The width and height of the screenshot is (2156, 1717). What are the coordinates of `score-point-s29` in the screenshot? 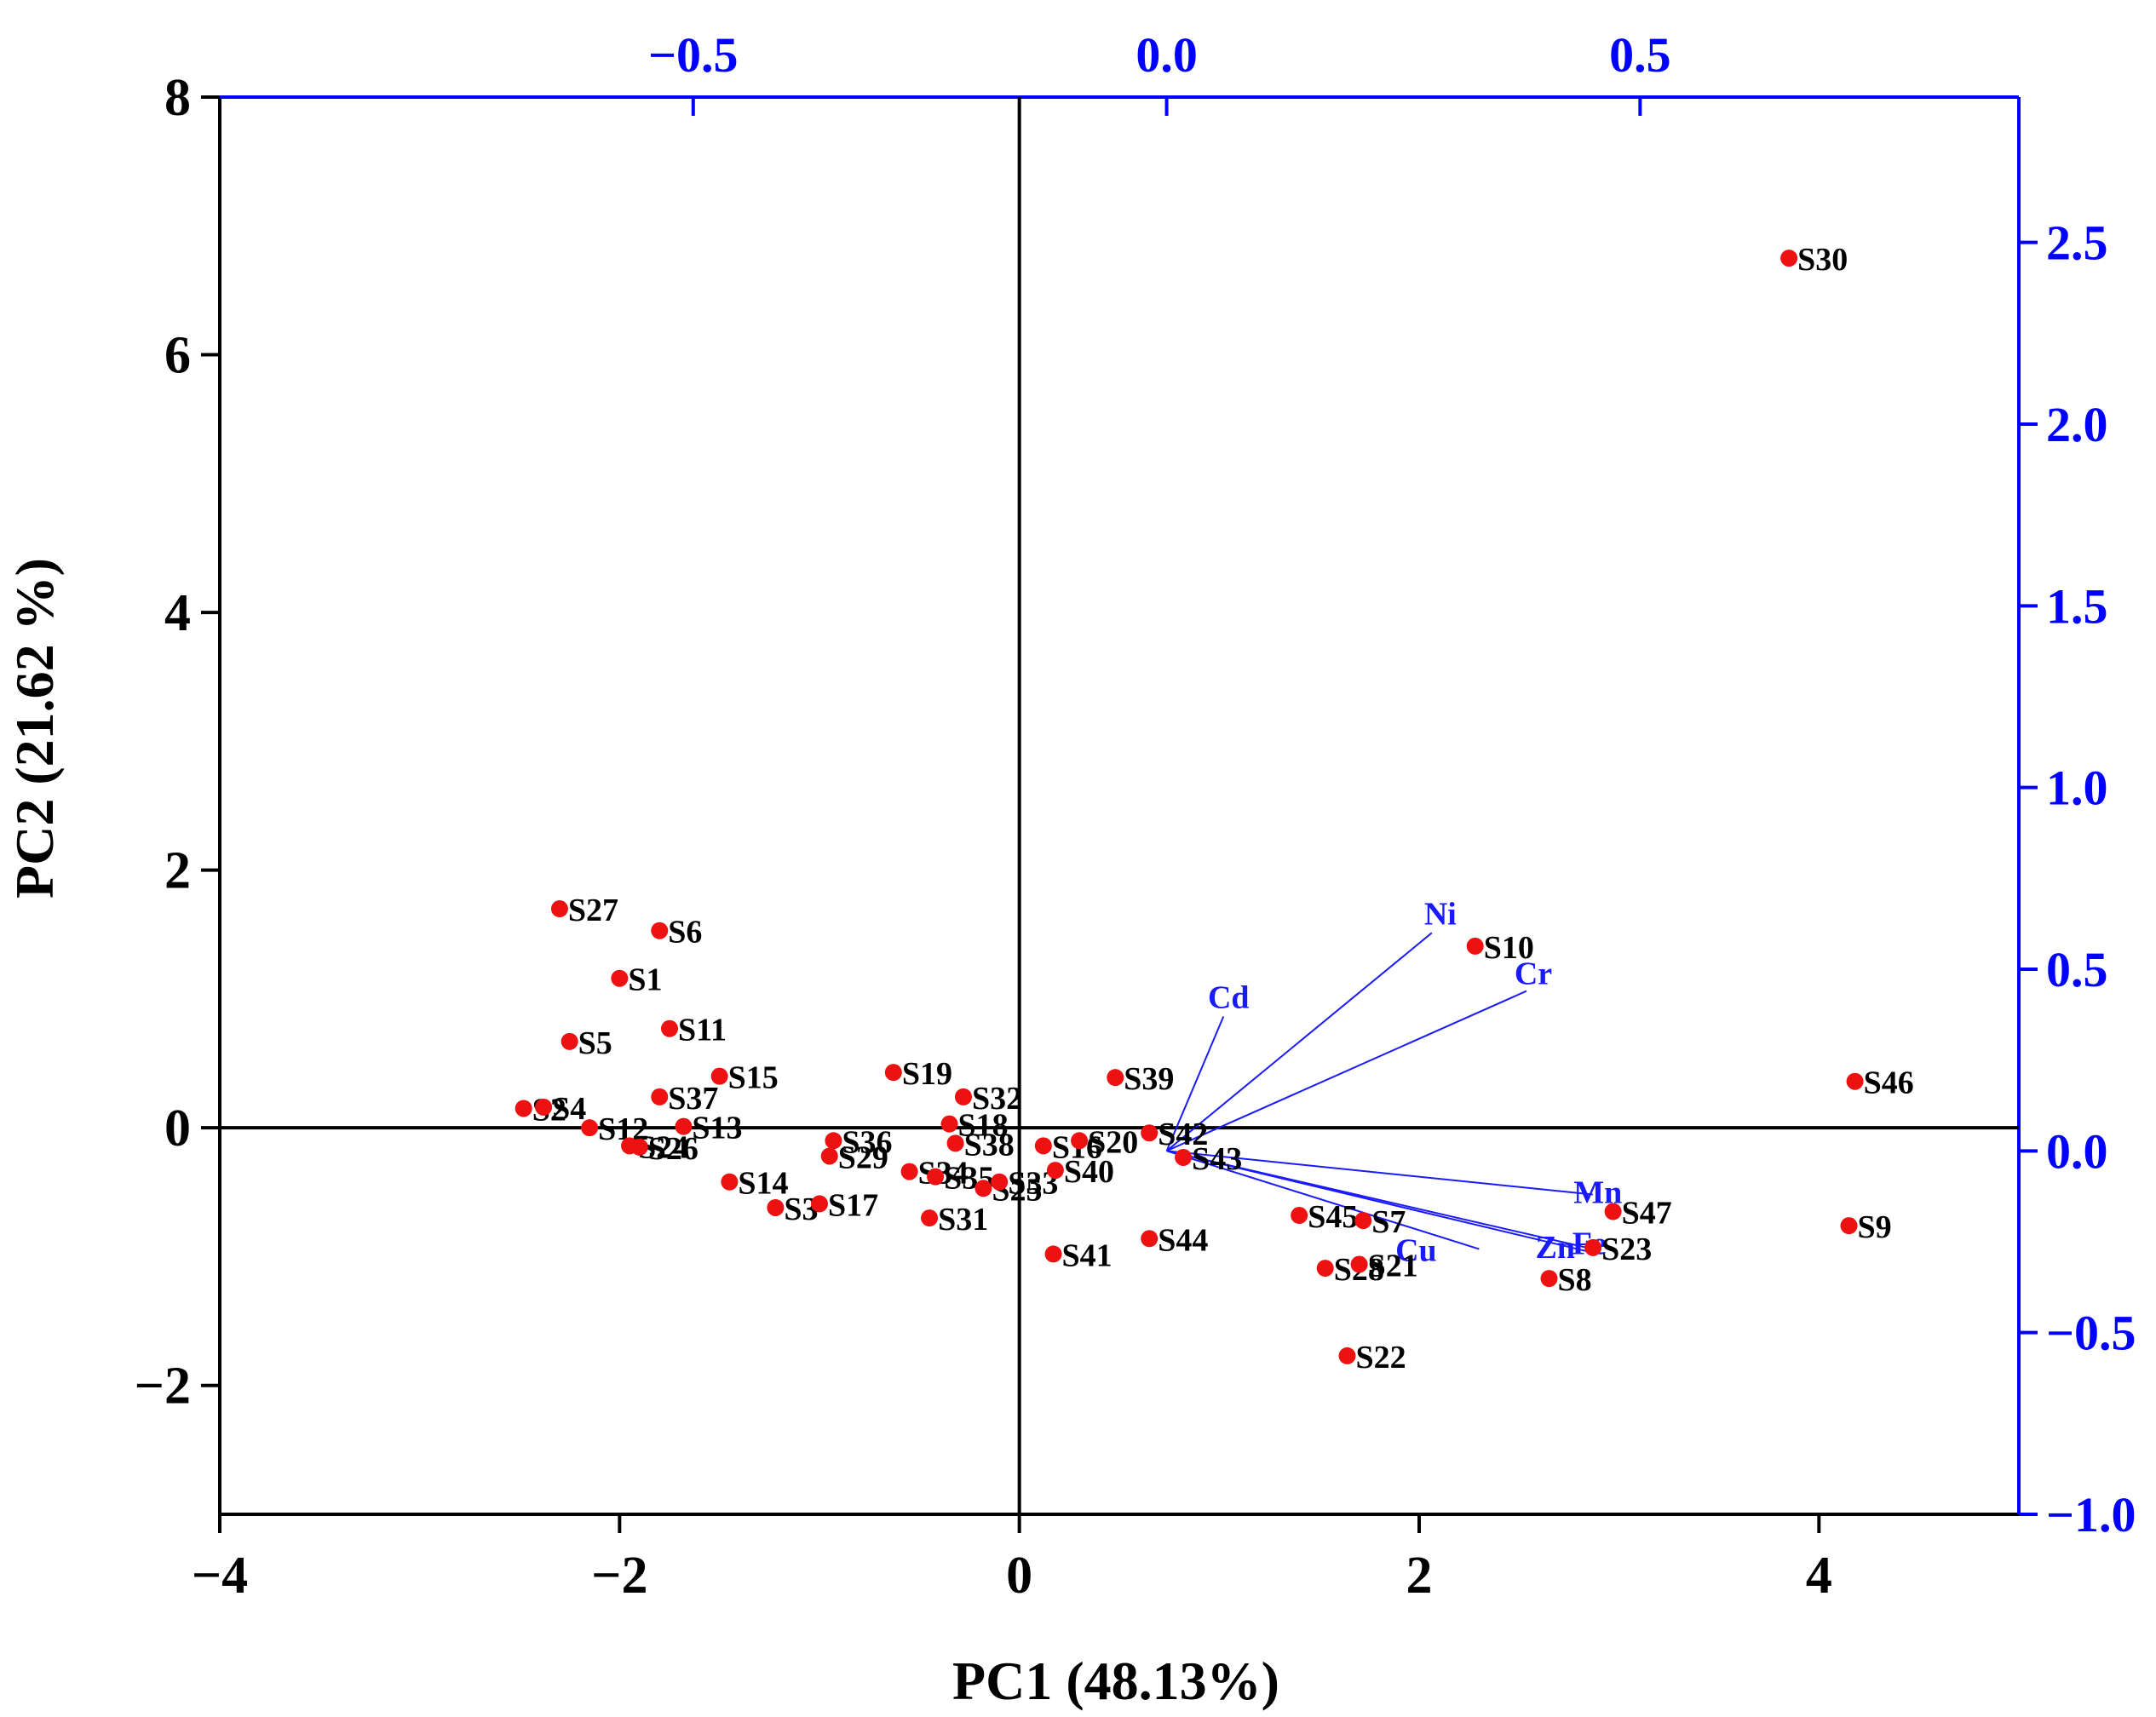 It's located at (829, 1156).